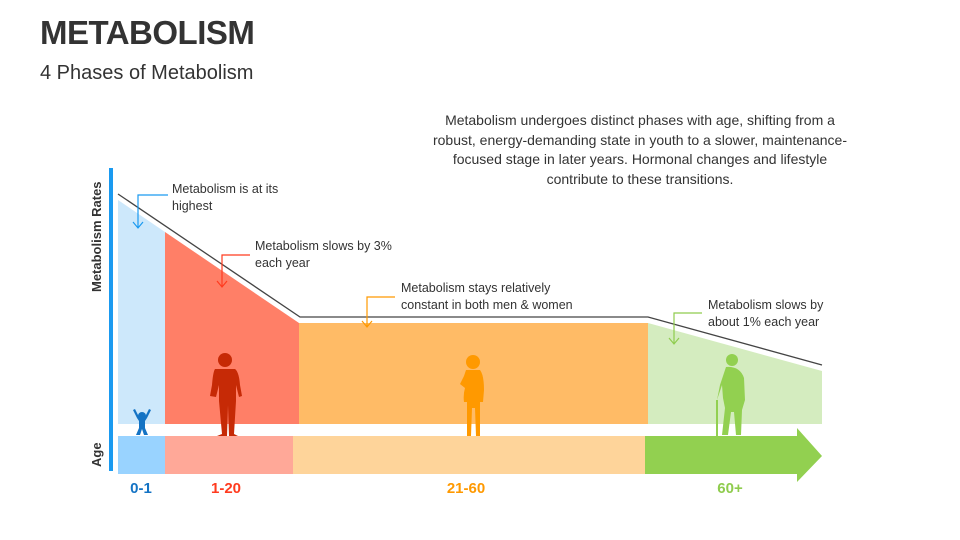  Describe the element at coordinates (733, 455) in the screenshot. I see `age-arrow-60-plus` at that location.